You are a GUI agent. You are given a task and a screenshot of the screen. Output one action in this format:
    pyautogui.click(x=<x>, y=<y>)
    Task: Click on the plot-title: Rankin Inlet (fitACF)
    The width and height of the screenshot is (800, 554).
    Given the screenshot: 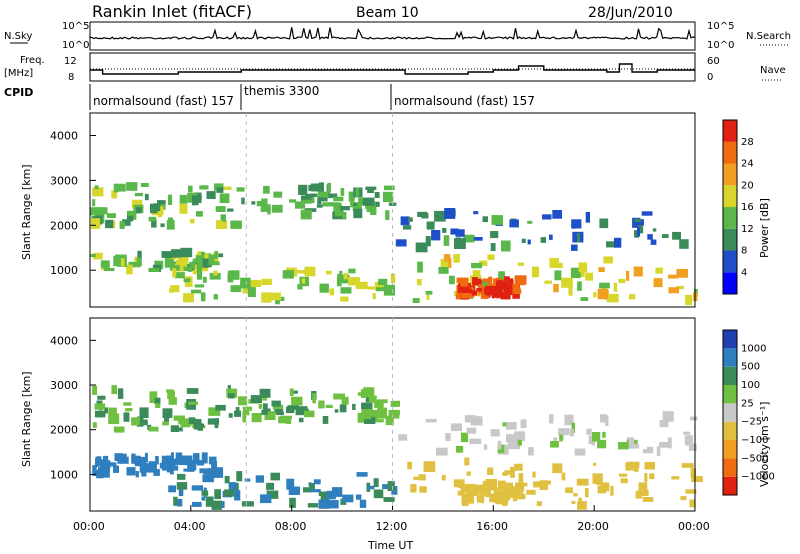 What is the action you would take?
    pyautogui.click(x=172, y=11)
    